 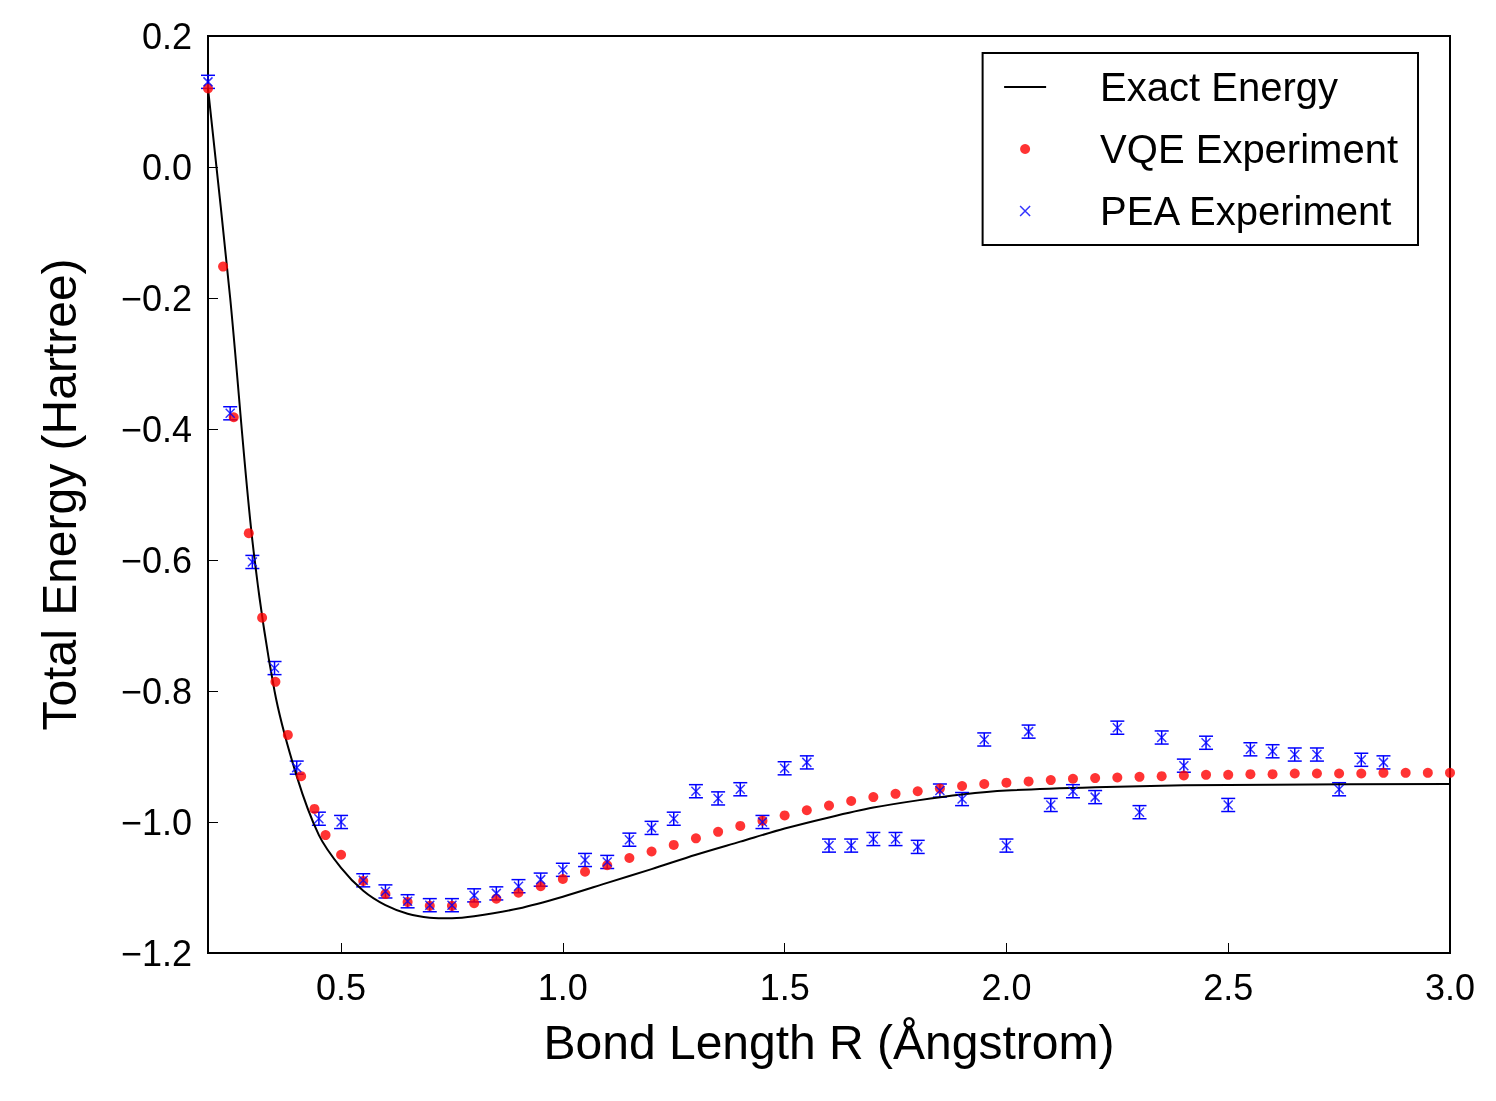 What do you see at coordinates (1219, 87) in the screenshot?
I see `legend-label: Exact Energy` at bounding box center [1219, 87].